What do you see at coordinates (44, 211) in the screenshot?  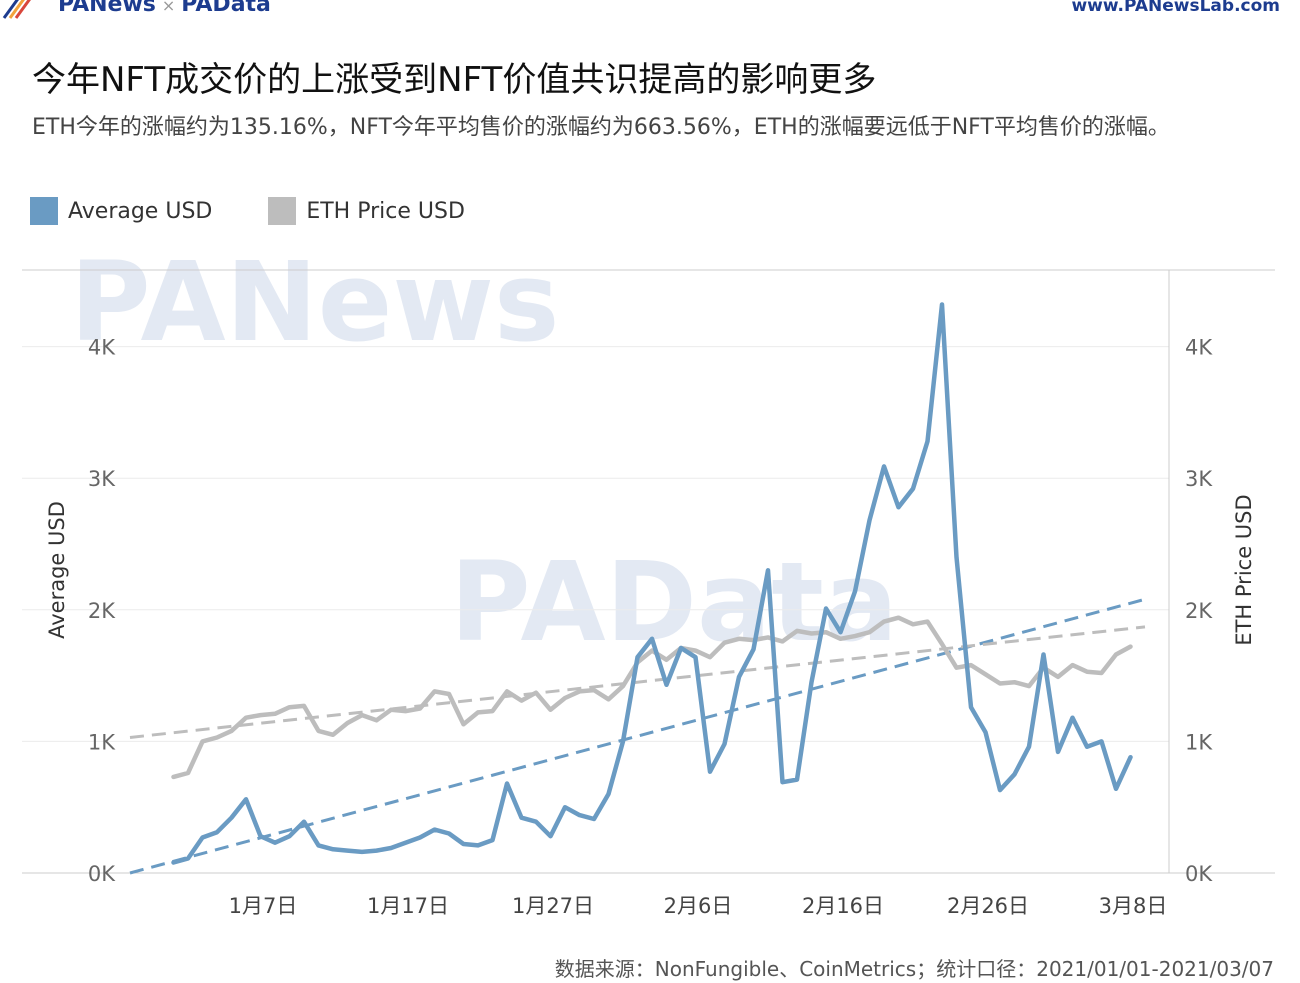 I see `legend-swatch-average` at bounding box center [44, 211].